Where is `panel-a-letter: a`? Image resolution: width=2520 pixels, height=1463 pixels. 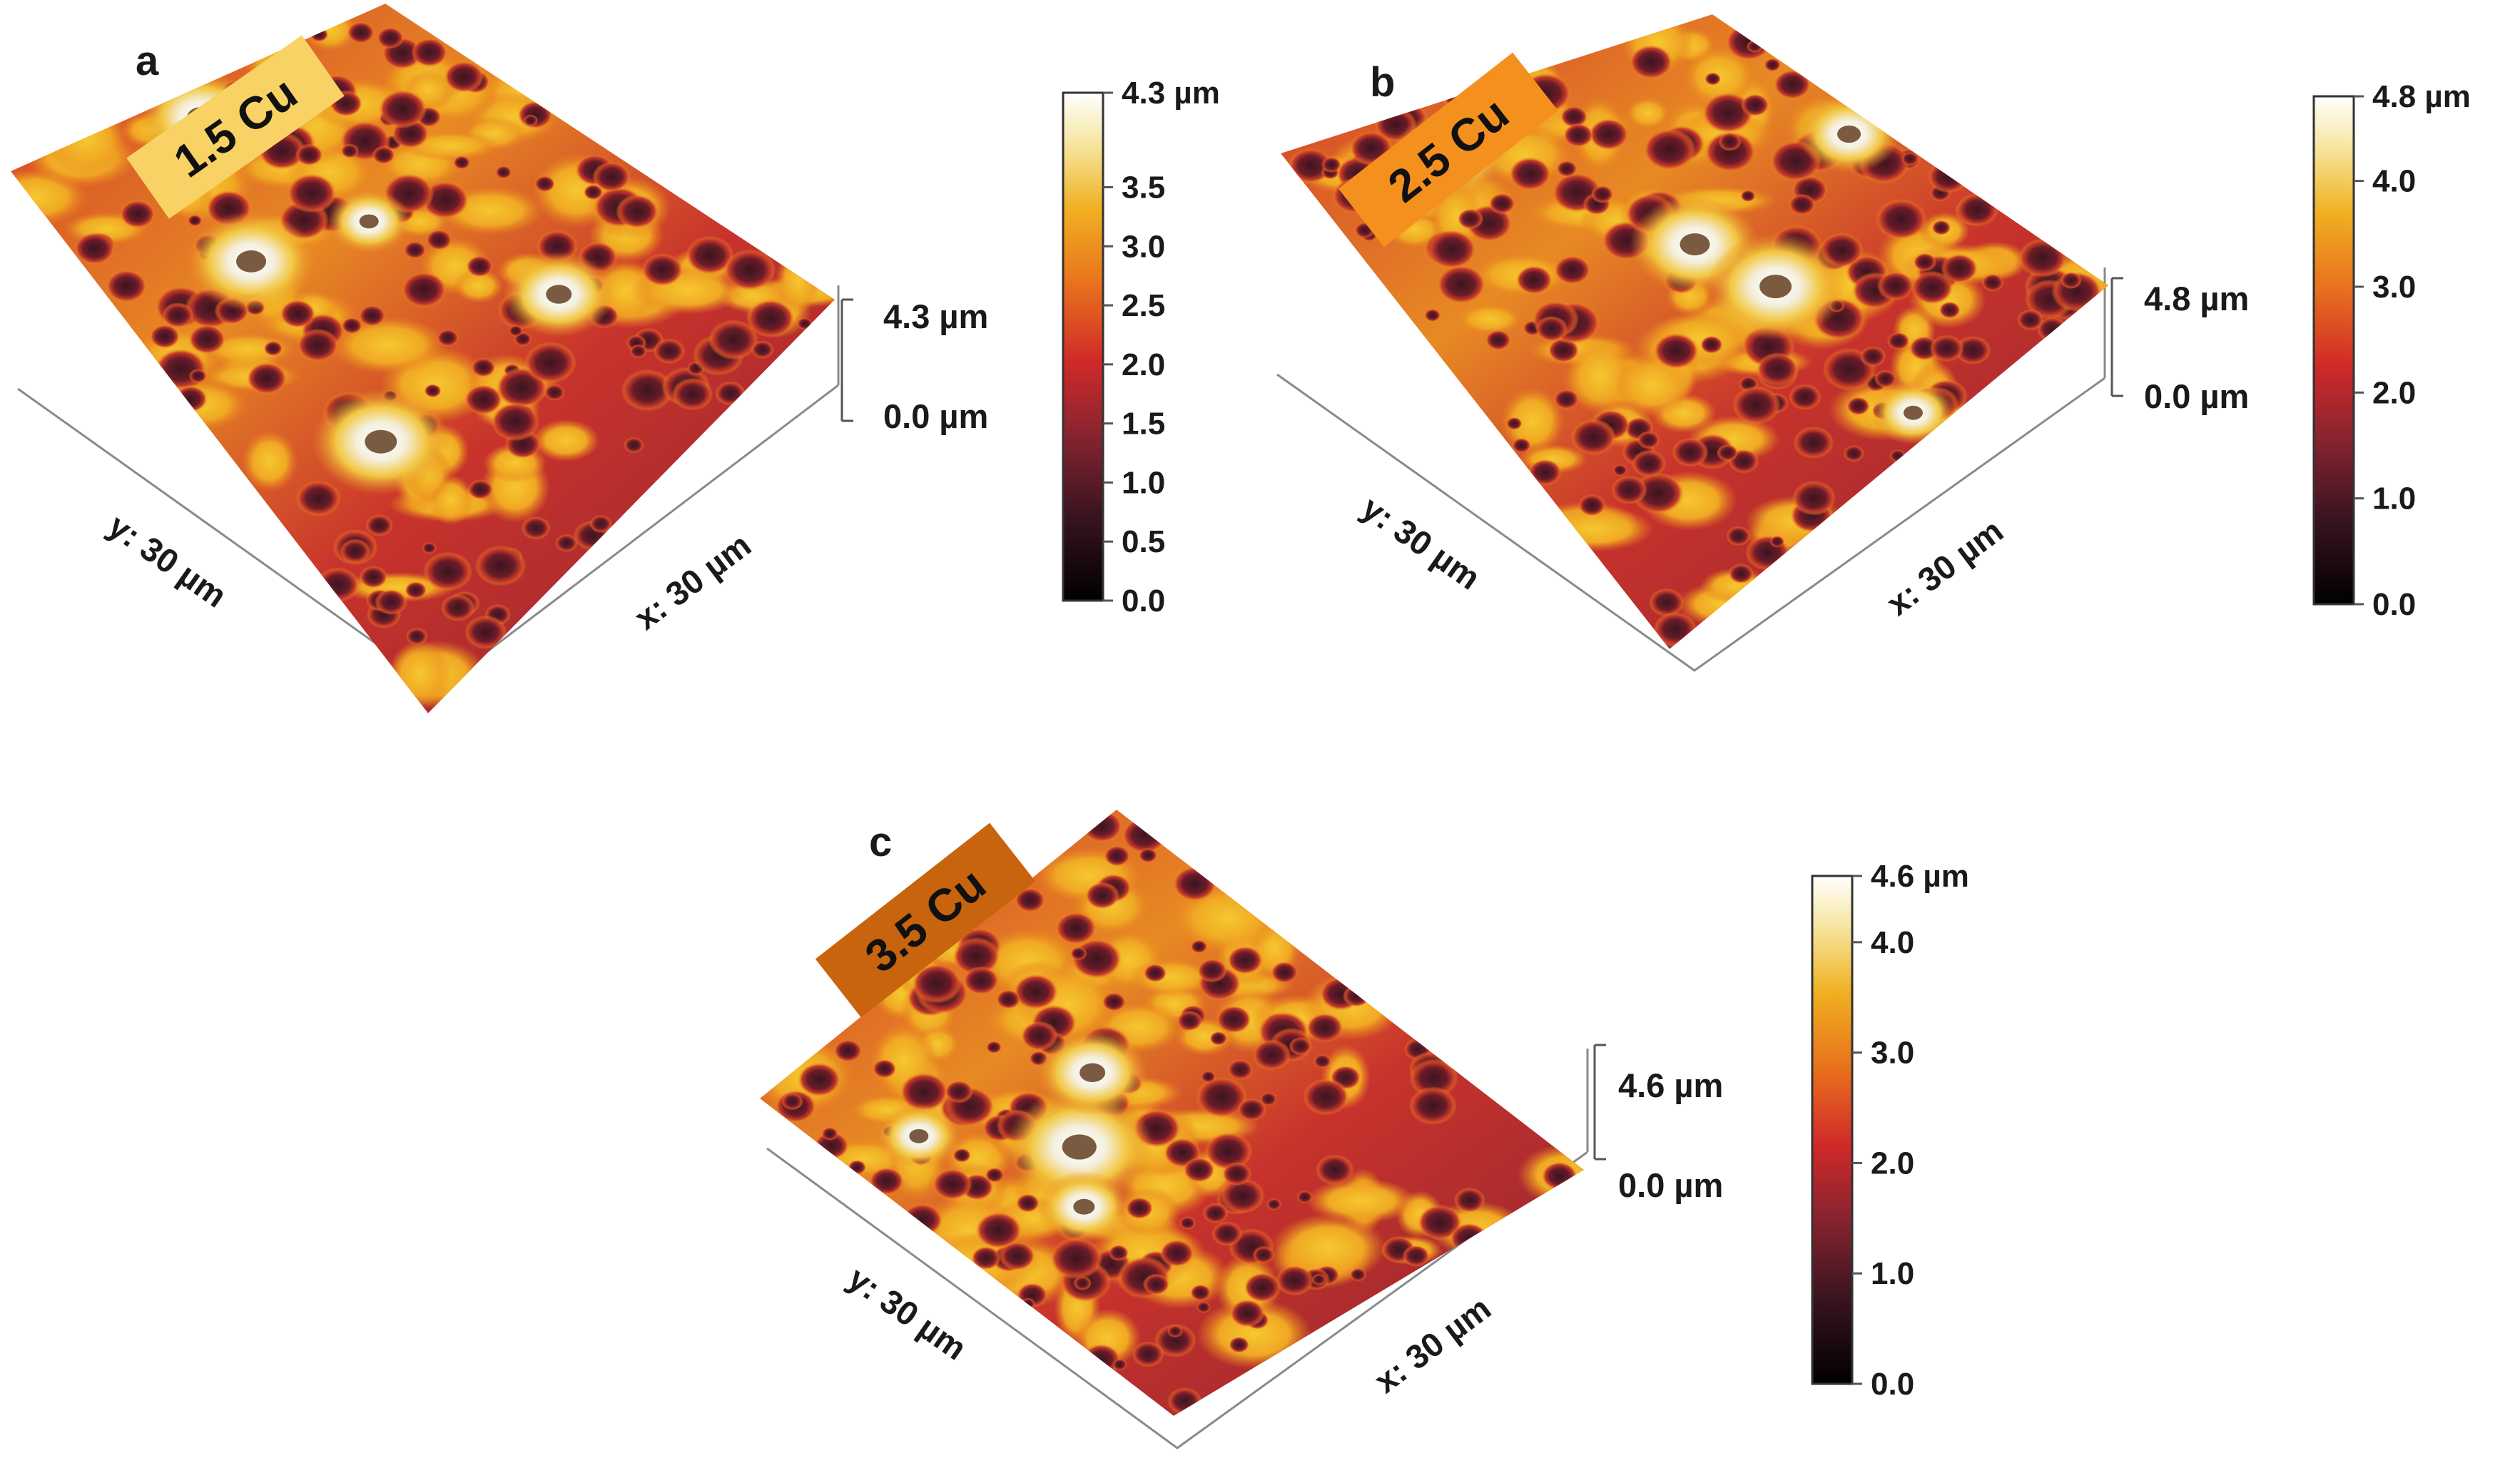
panel-a-letter: a is located at coordinates (147, 61).